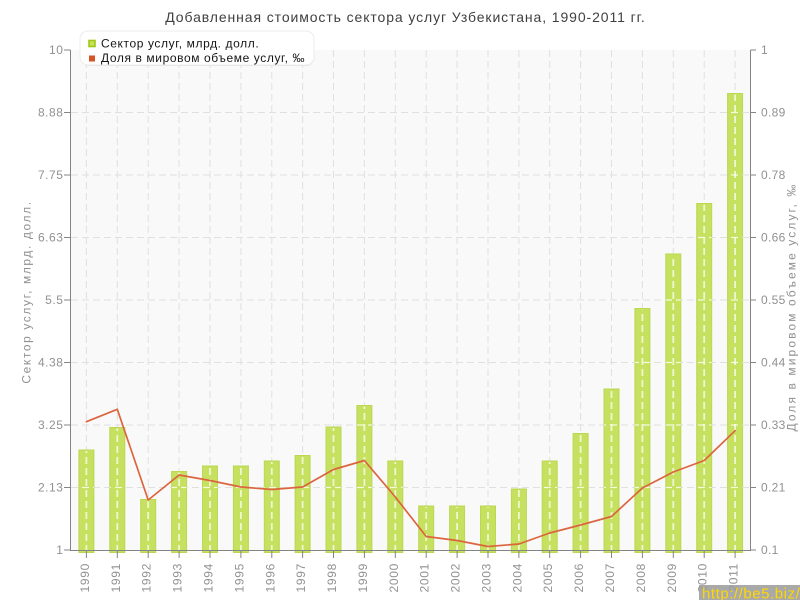 Image resolution: width=800 pixels, height=600 pixels. What do you see at coordinates (116, 578) in the screenshot?
I see `svg-text: 1991` at bounding box center [116, 578].